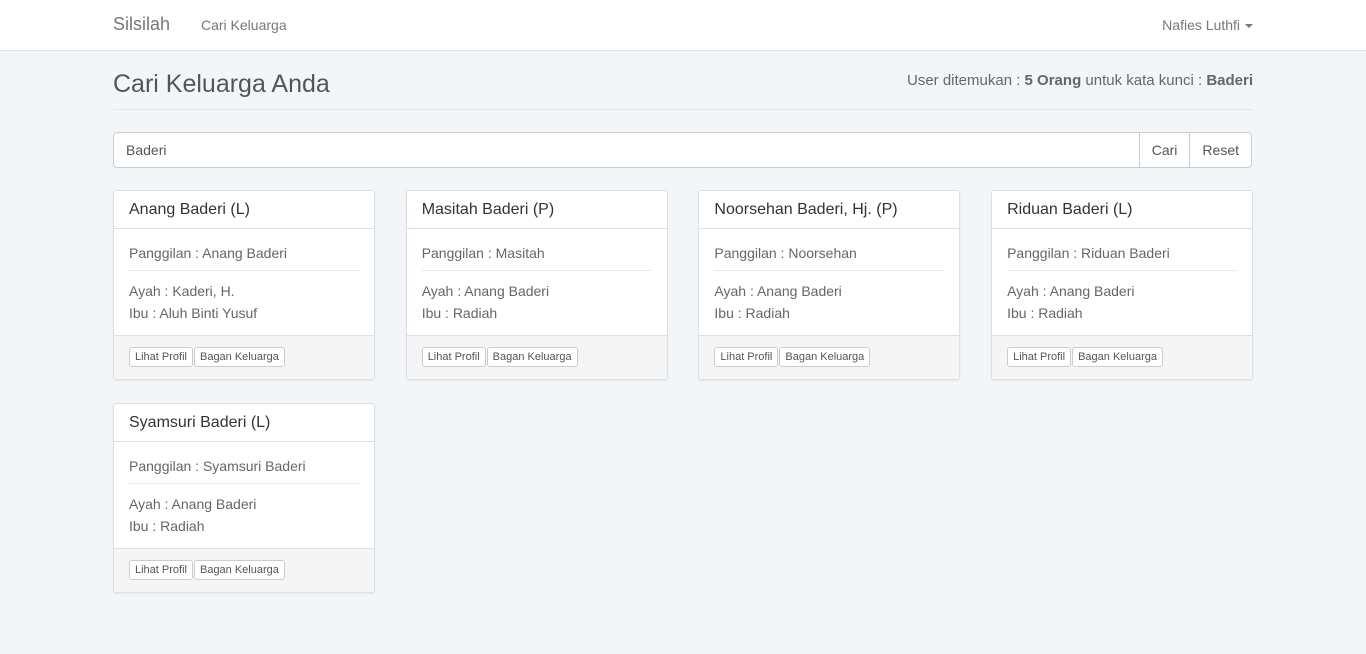 The width and height of the screenshot is (1366, 654). I want to click on person-nickname: Panggilan : Syamsuri Baderi, so click(244, 471).